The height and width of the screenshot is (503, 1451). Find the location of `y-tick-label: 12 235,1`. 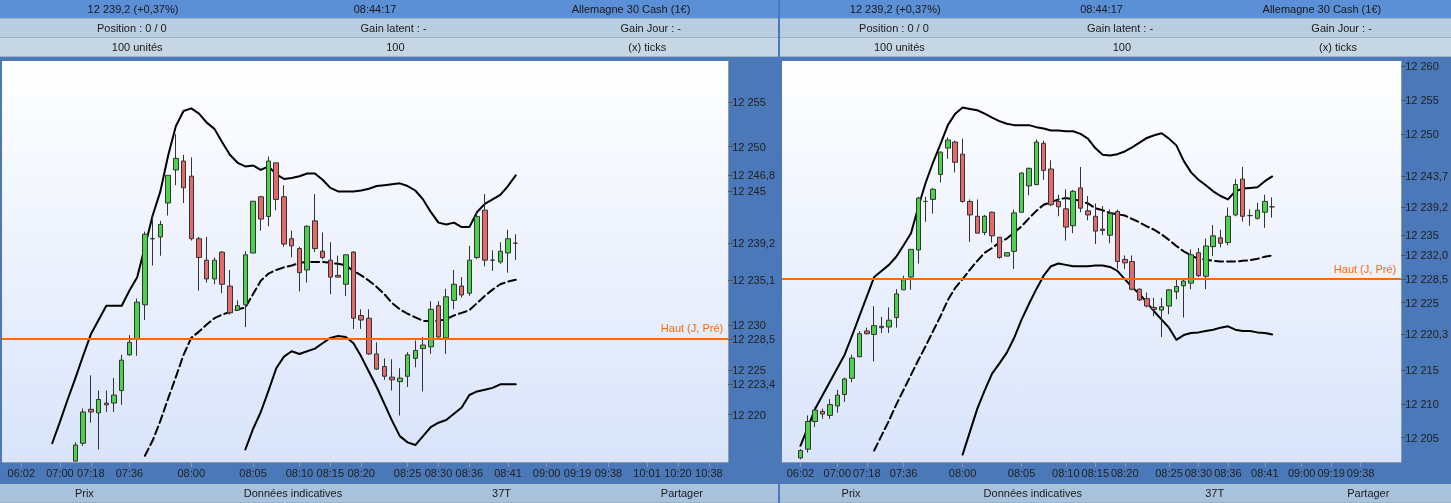

y-tick-label: 12 235,1 is located at coordinates (754, 279).